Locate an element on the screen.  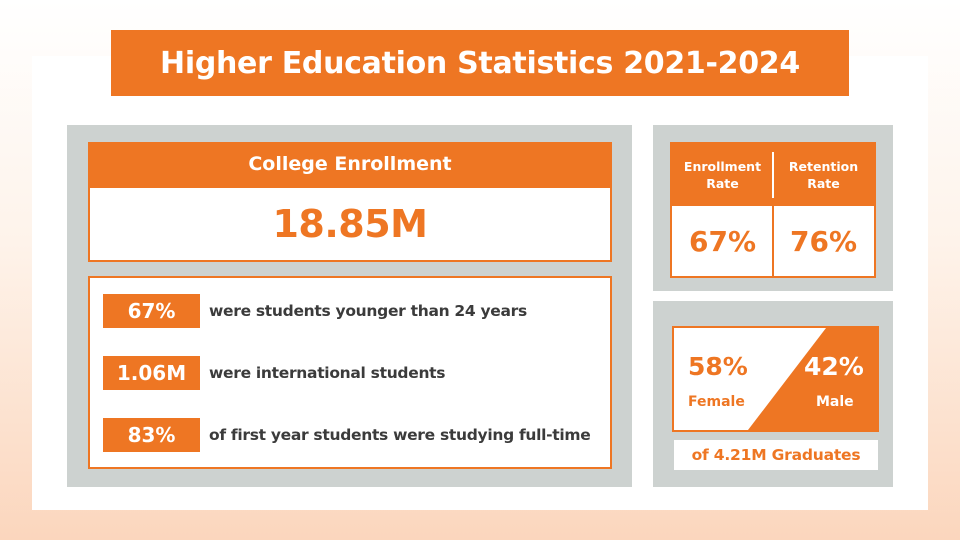
graduates-caption: of 4.21M Graduates is located at coordinates (776, 455).